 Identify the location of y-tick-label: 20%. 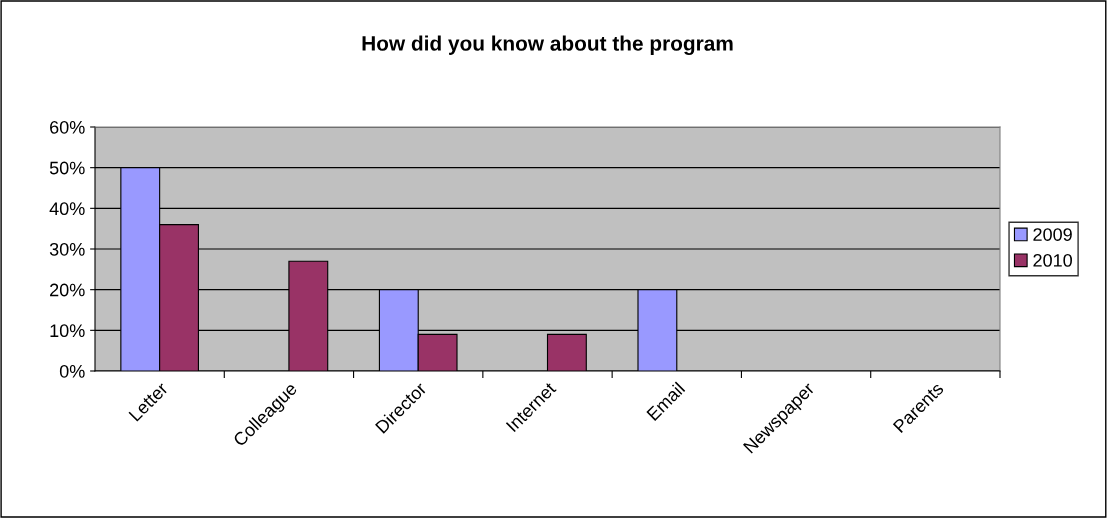
(67, 290).